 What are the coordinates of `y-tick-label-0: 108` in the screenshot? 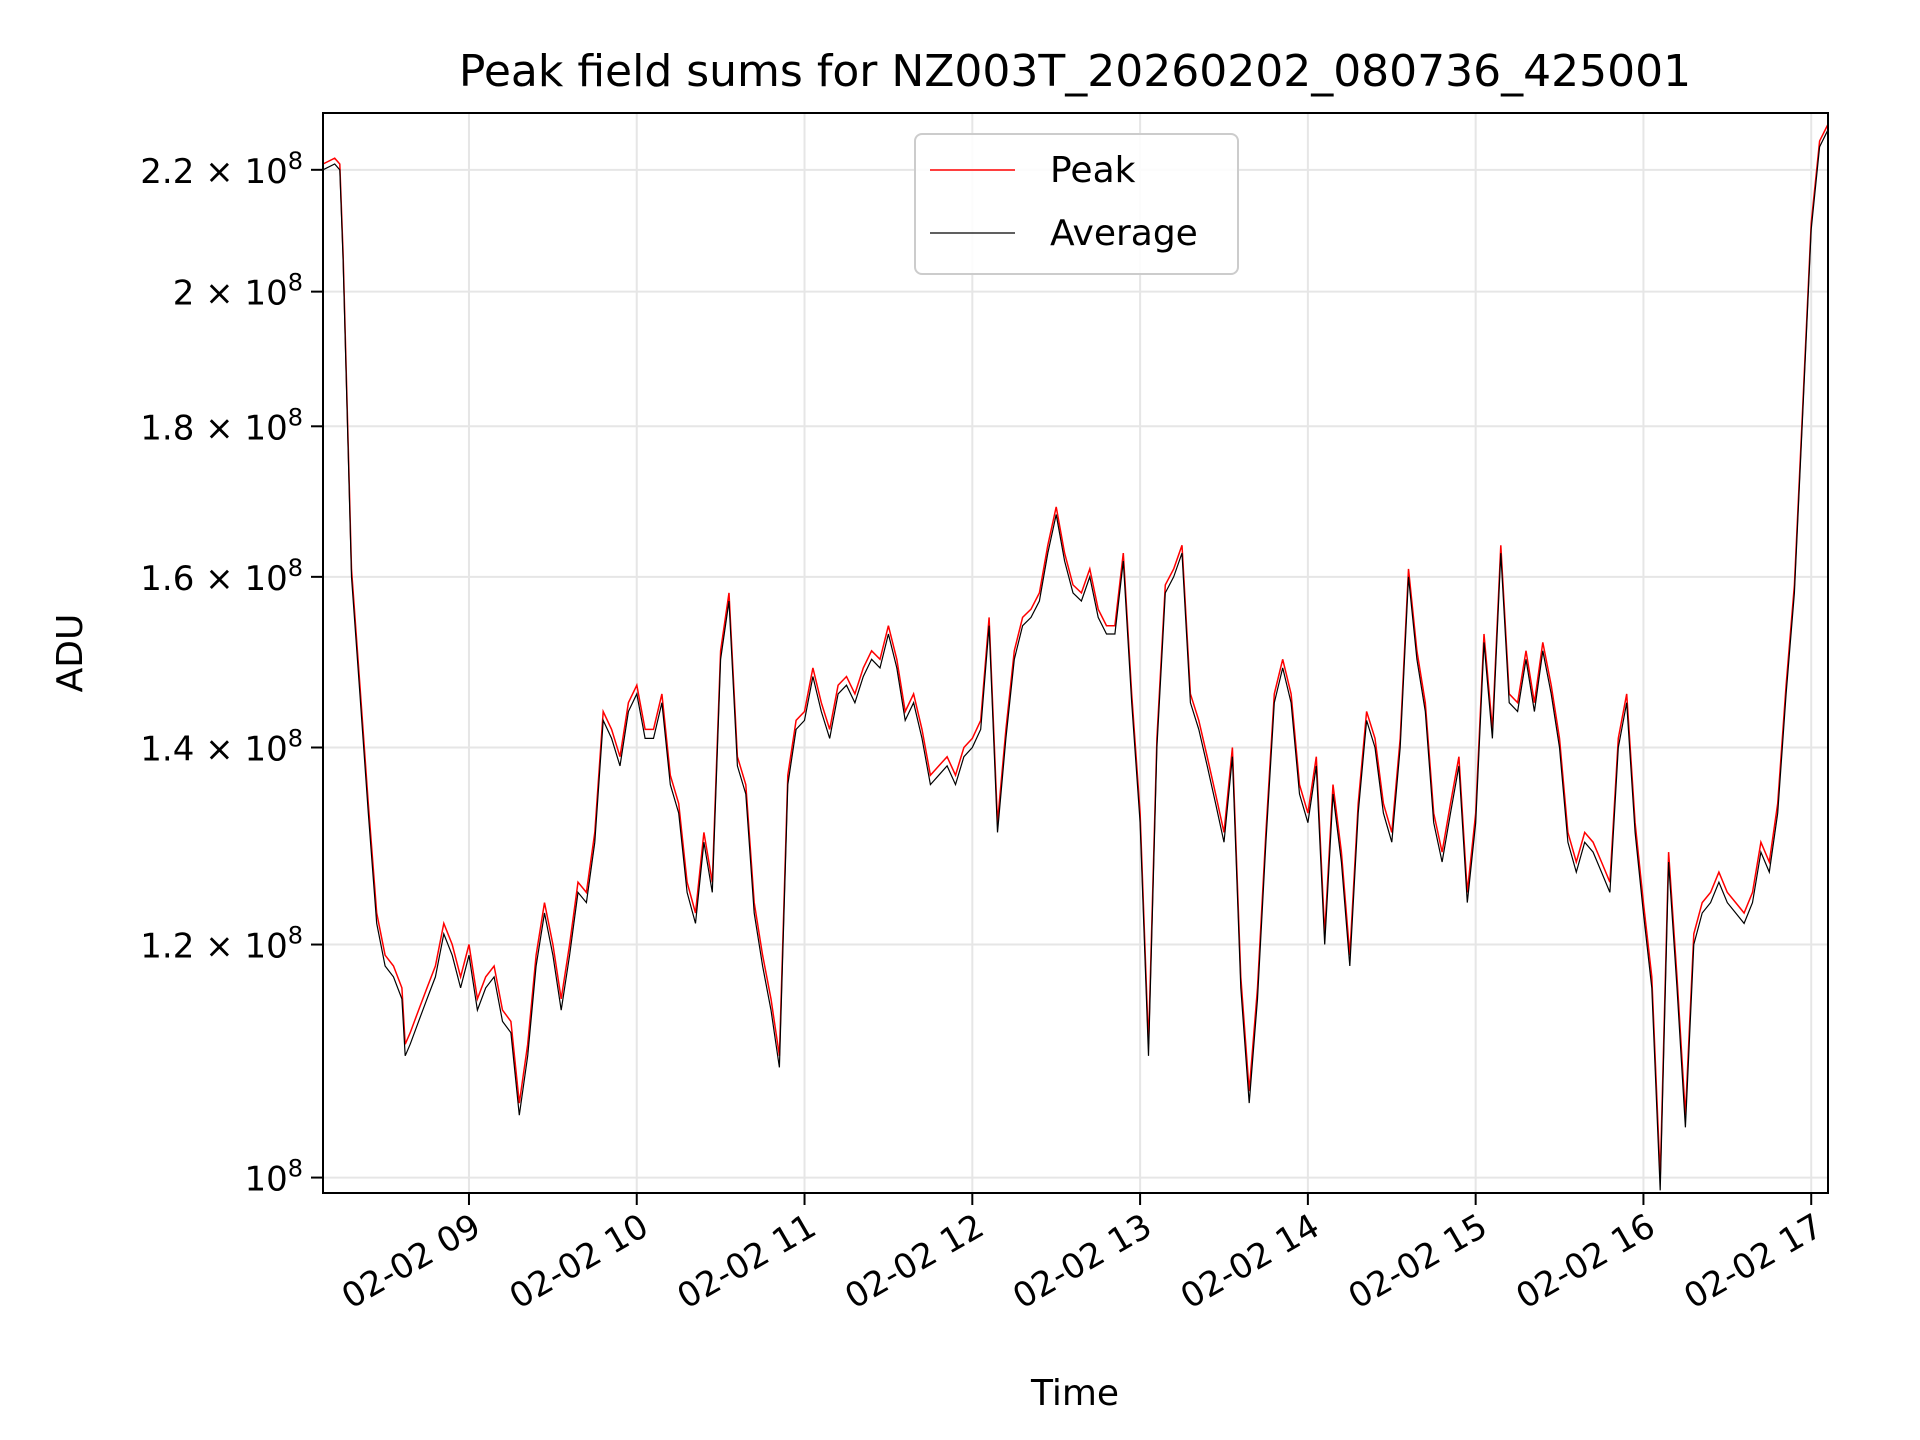 It's located at (273, 1177).